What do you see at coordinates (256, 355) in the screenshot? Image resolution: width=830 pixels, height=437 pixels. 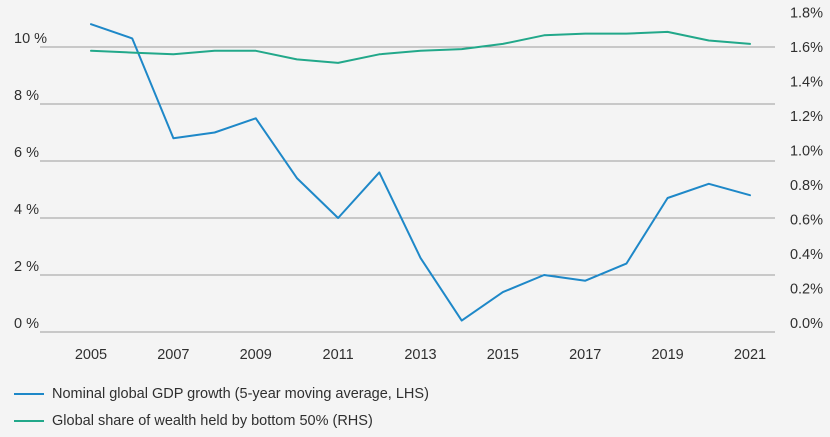 I see `x-tick-label: 2009` at bounding box center [256, 355].